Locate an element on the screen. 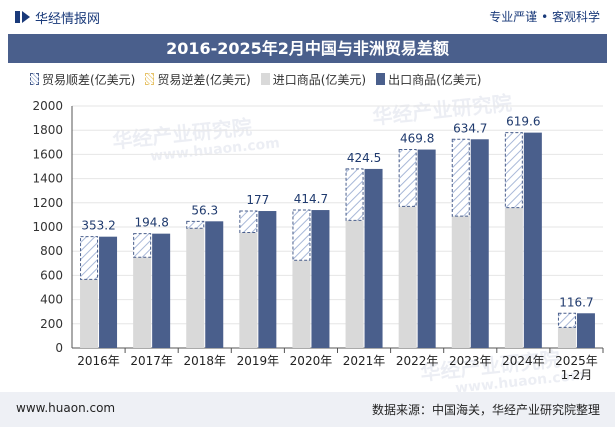 Image resolution: width=615 pixels, height=427 pixels. chart-legend: 贸易顺差(亿美元) 贸易逆差(亿美元) 进口商品(亿美元) 出口商品(亿美元) is located at coordinates (261, 79).